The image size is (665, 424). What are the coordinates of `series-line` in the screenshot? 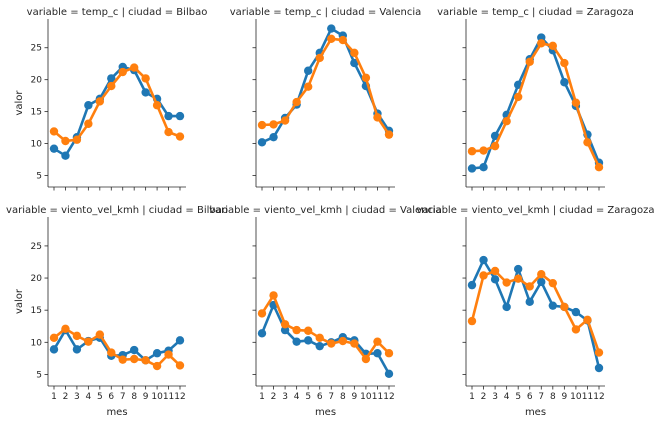 It's located at (117, 347).